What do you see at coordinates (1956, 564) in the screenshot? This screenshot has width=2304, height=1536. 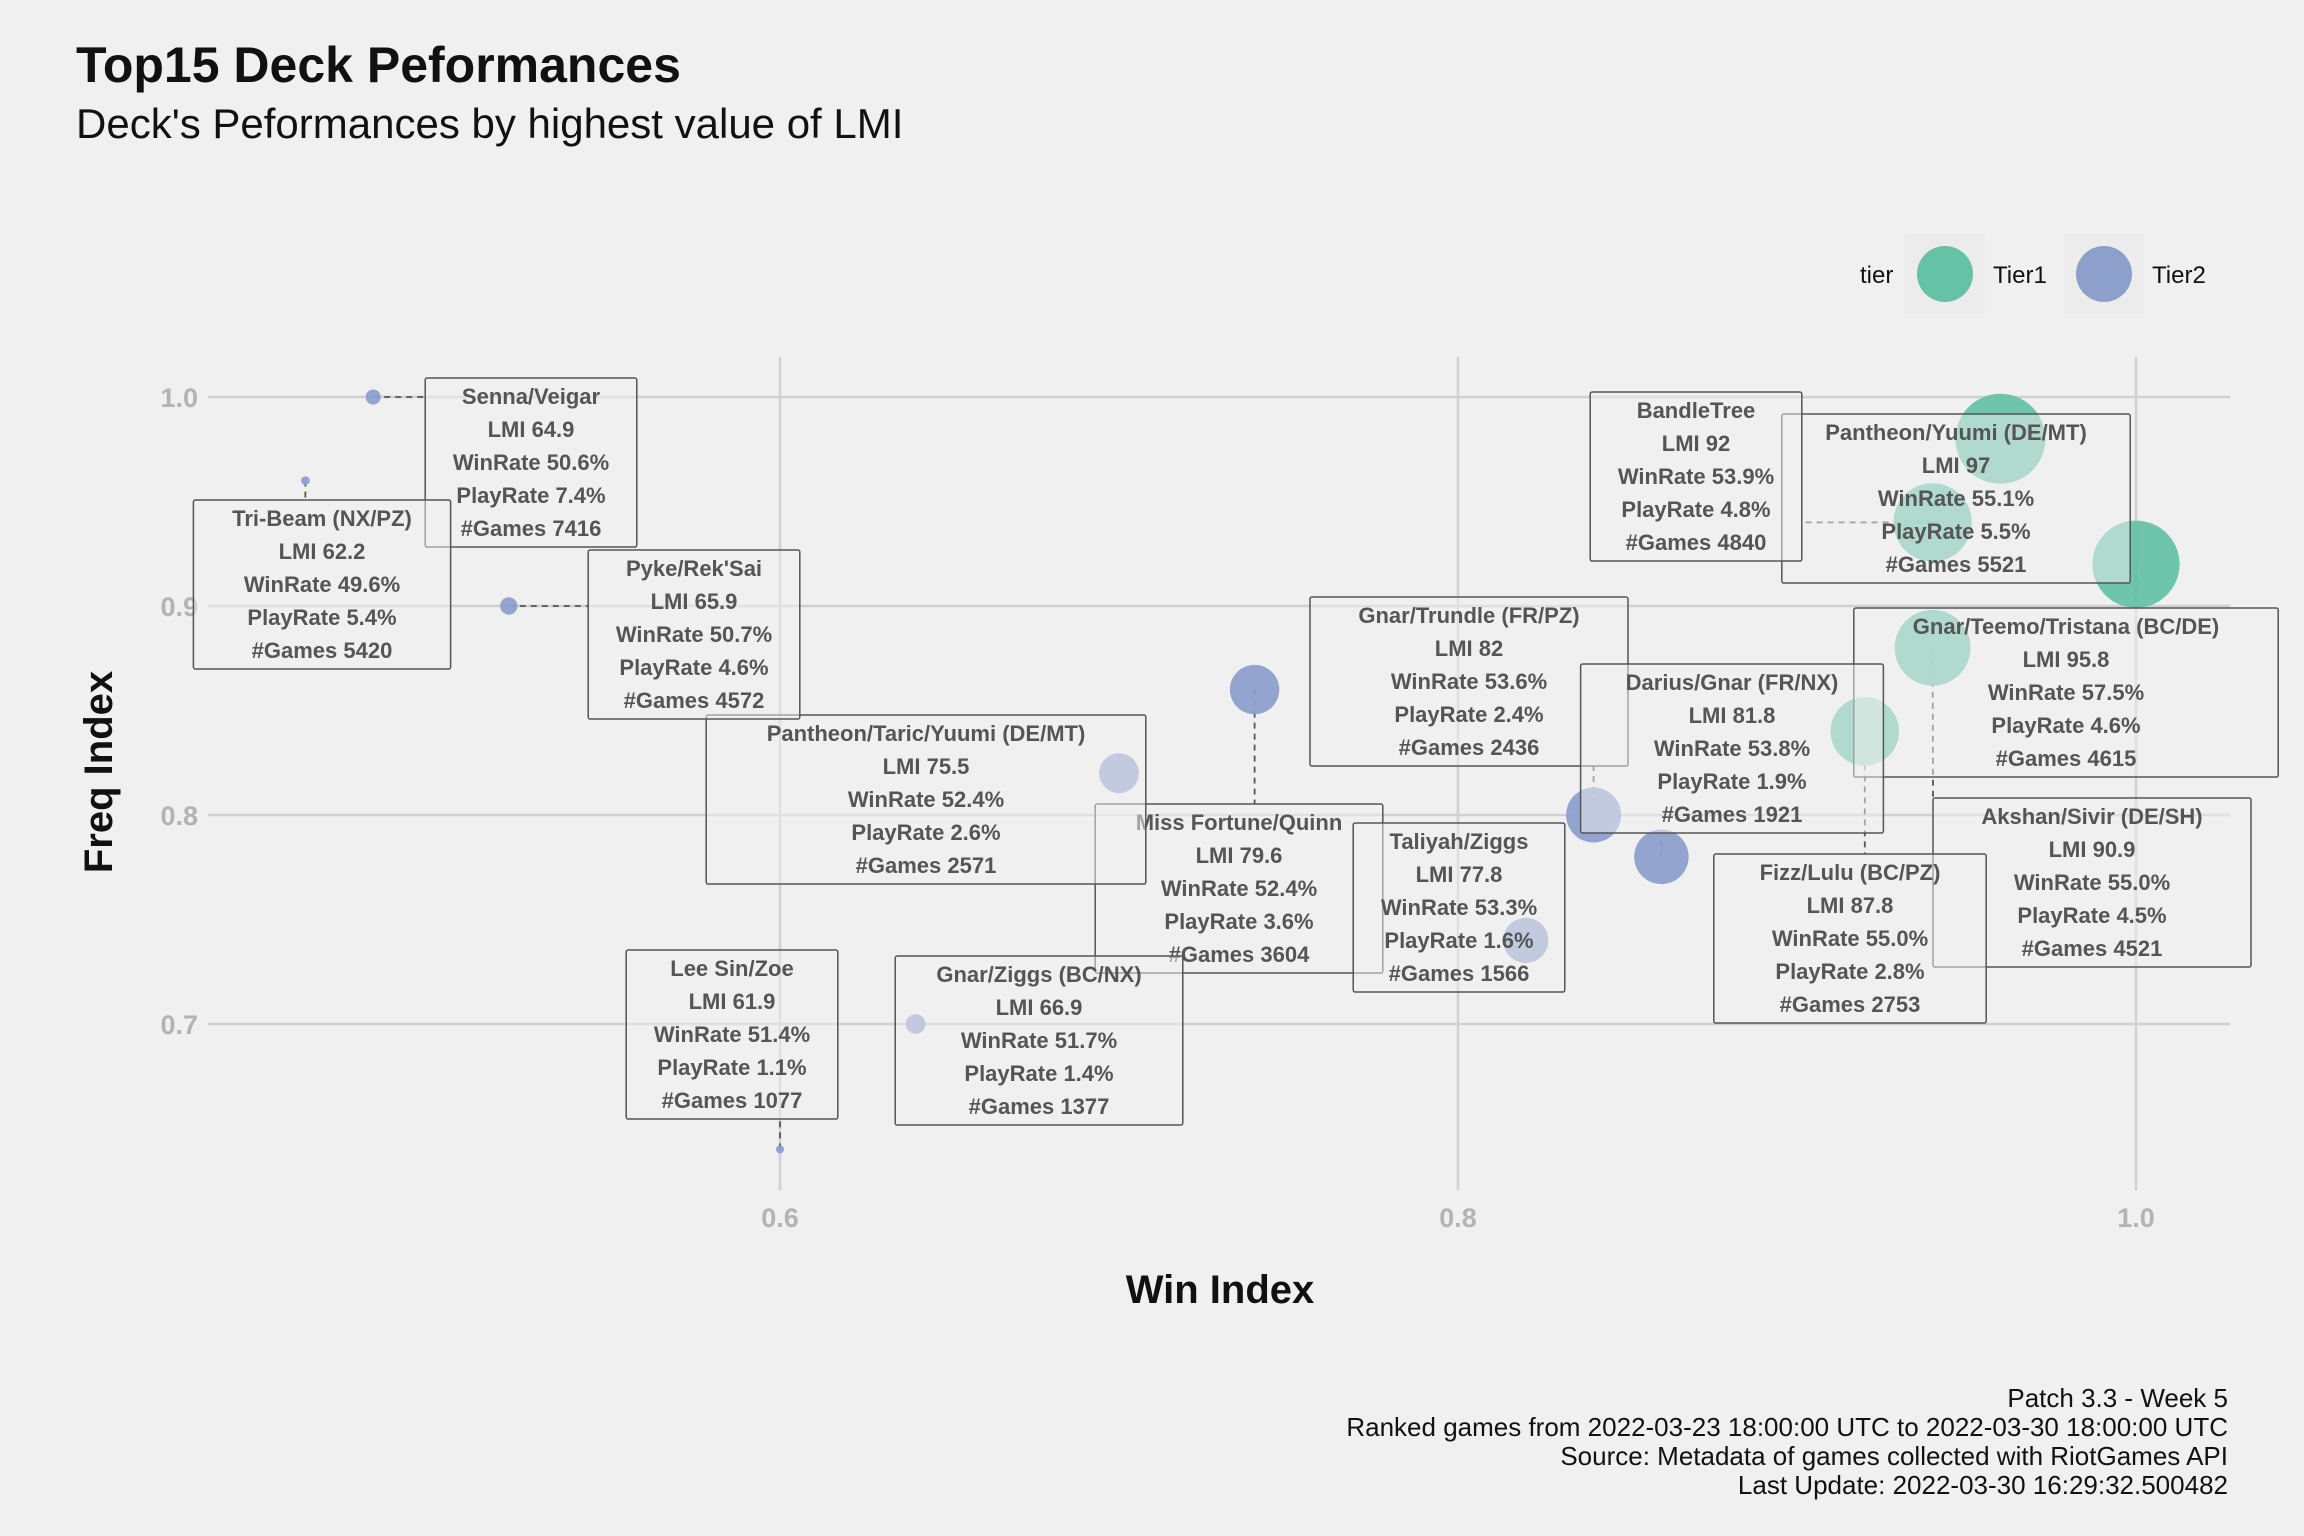 I see `label-line: #Games 5521` at bounding box center [1956, 564].